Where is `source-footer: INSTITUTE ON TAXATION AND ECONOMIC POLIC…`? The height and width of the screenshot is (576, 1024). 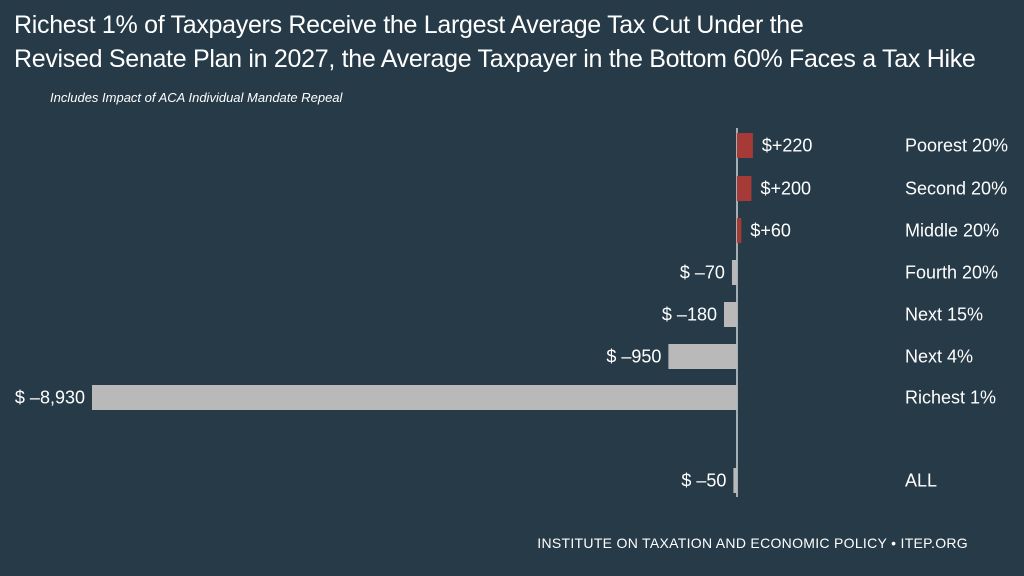 source-footer: INSTITUTE ON TAXATION AND ECONOMIC POLIC… is located at coordinates (752, 543).